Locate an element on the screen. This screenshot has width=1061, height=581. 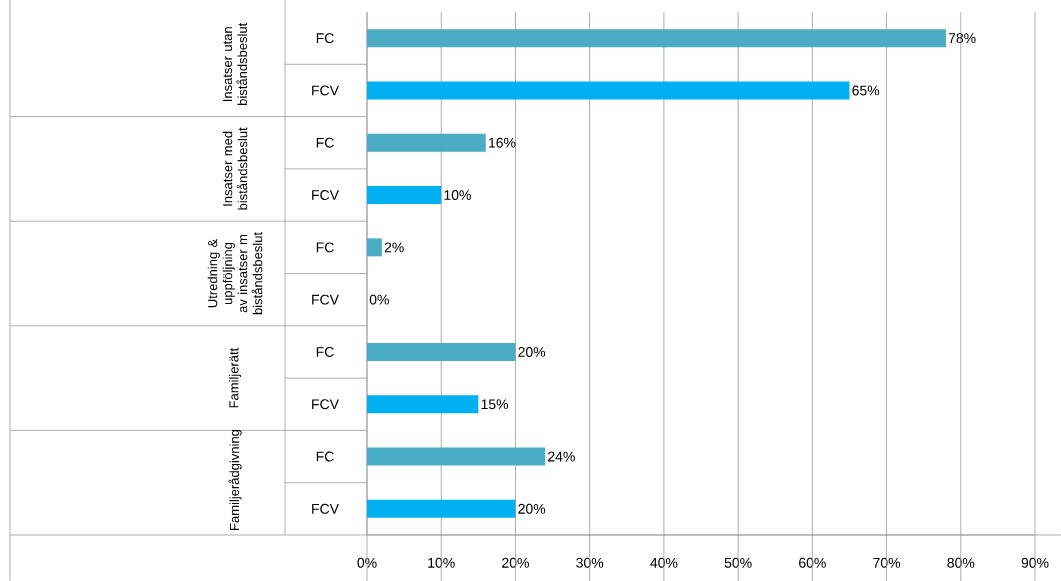
x-tick-label: 10% is located at coordinates (441, 562).